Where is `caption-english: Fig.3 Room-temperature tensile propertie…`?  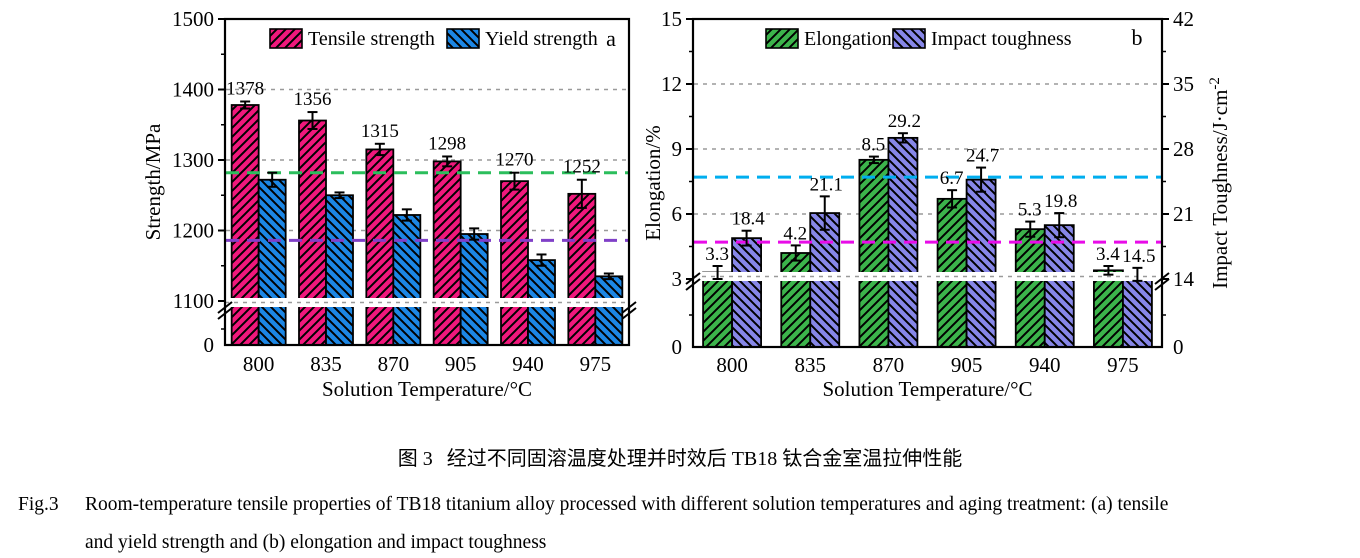
caption-english: Fig.3 Room-temperature tensile propertie… is located at coordinates (684, 522).